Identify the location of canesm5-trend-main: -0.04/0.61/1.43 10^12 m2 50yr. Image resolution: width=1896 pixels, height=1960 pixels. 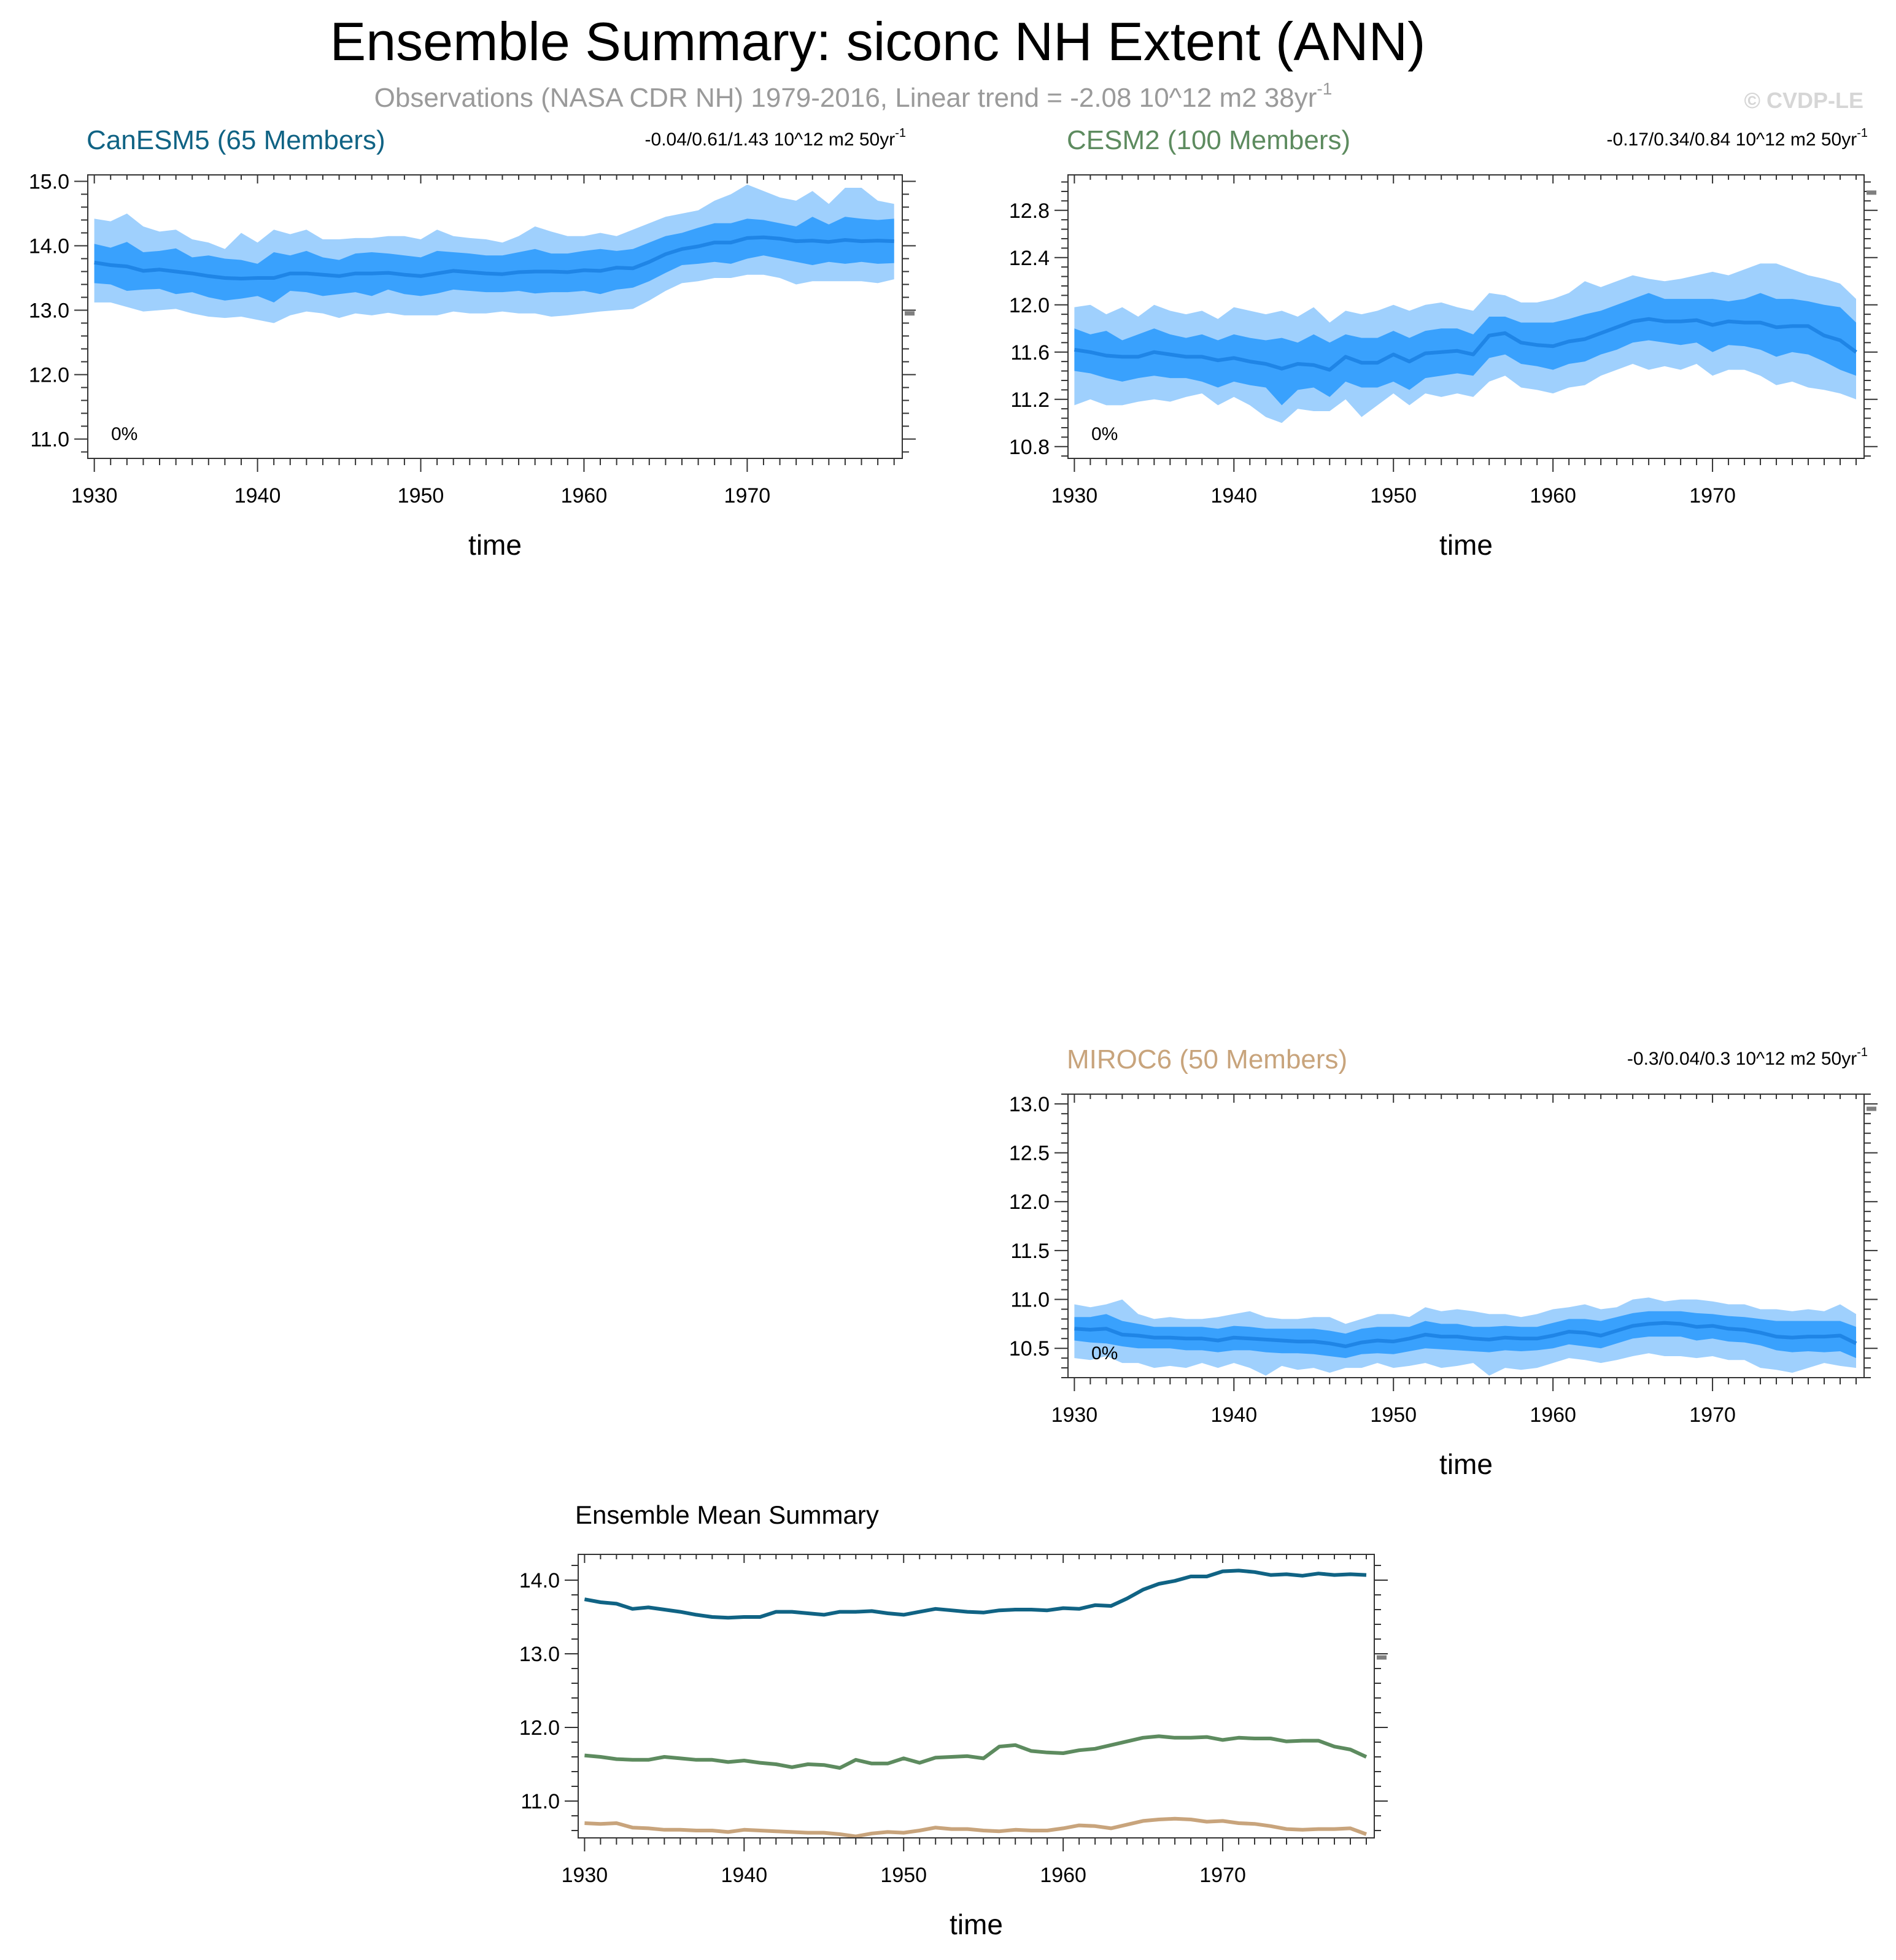
(770, 139).